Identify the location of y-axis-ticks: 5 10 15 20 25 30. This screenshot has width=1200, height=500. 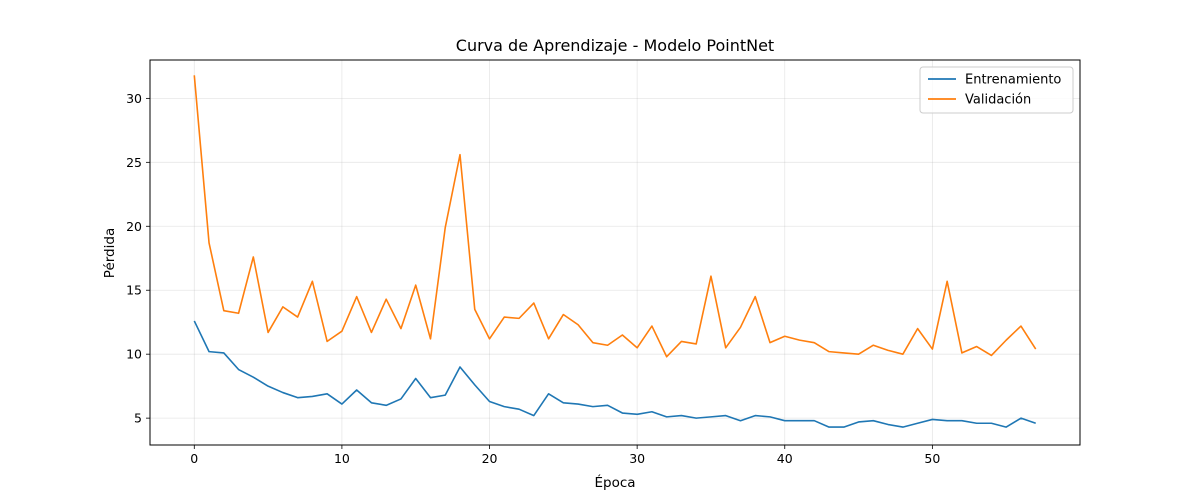
(138, 258).